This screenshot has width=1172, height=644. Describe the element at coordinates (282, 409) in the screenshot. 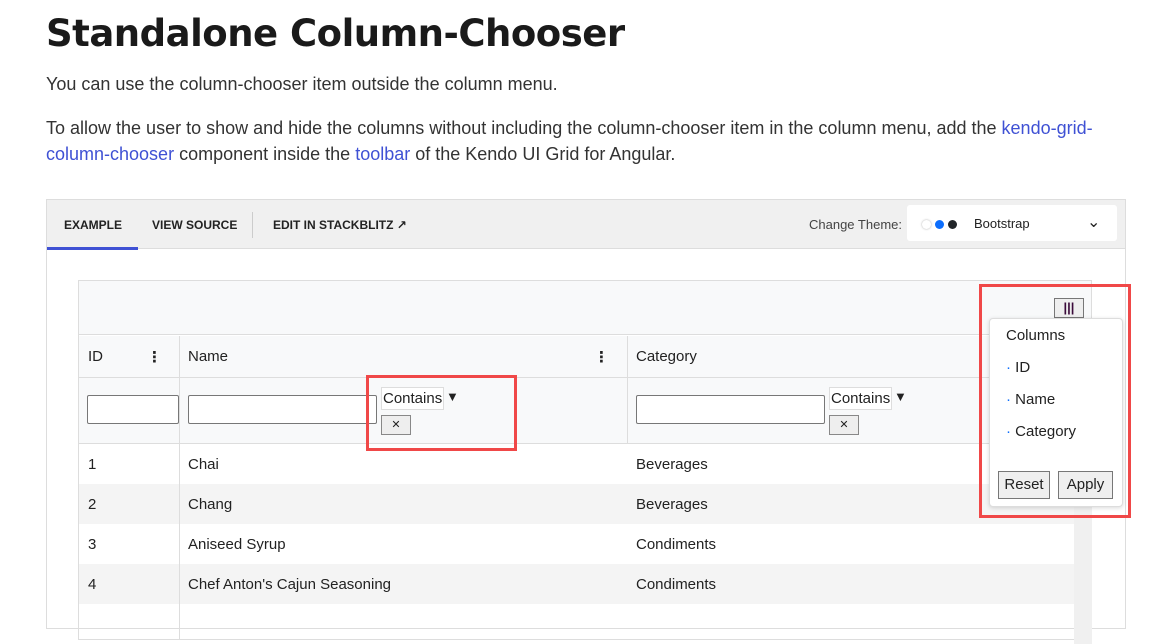

I see `name-filter-input` at that location.